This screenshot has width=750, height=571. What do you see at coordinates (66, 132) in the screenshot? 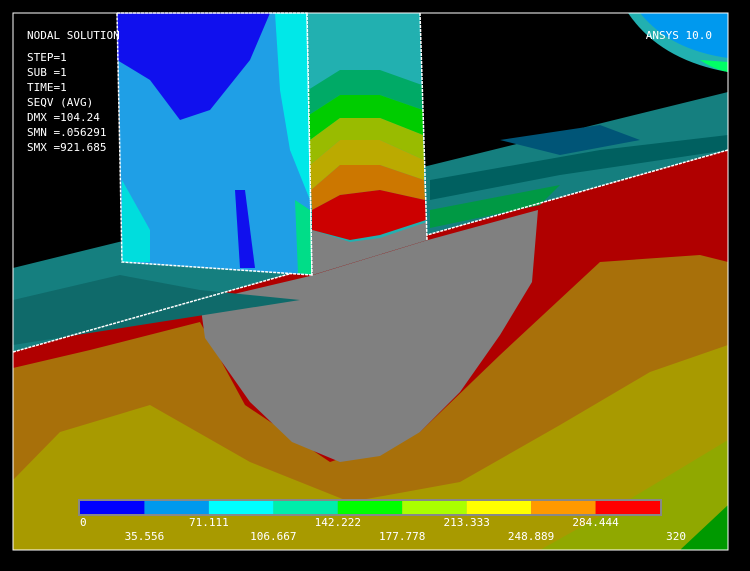
I see `info-line: SMN =.056291` at bounding box center [66, 132].